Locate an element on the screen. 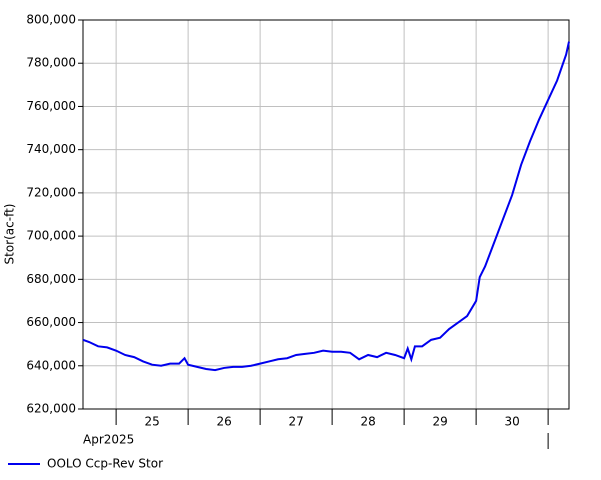  y-axis-label: Stor(ac-ft) is located at coordinates (10, 234).